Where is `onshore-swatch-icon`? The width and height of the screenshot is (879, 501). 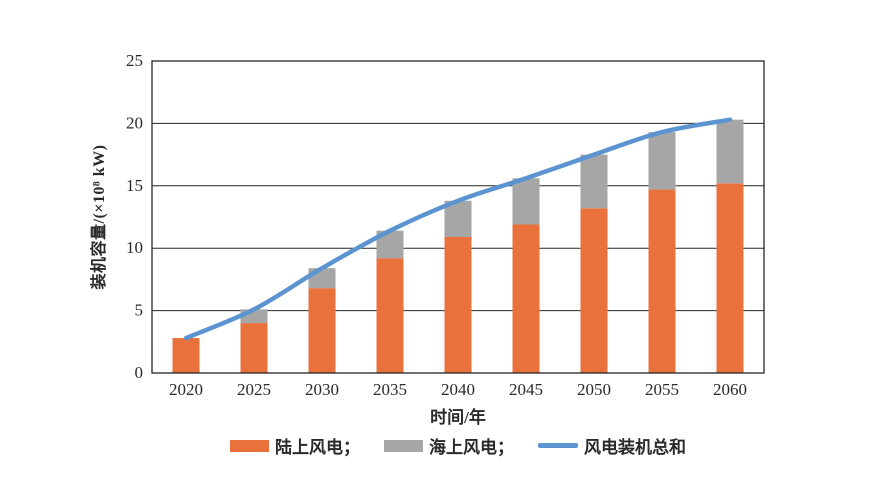 onshore-swatch-icon is located at coordinates (249, 445).